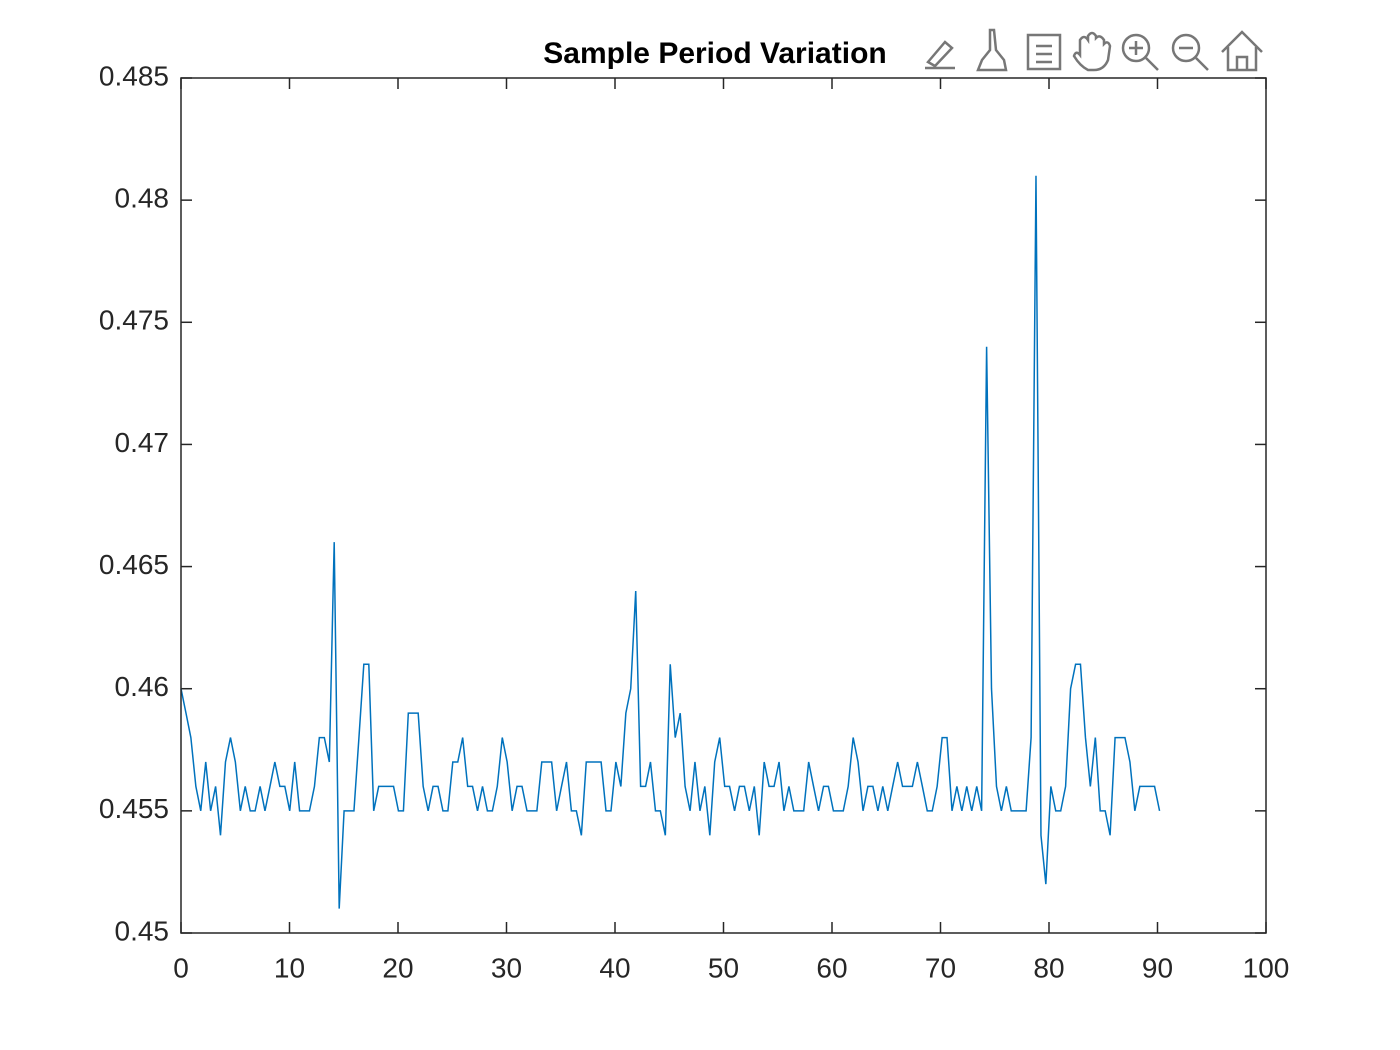  Describe the element at coordinates (1242, 51) in the screenshot. I see `home-button` at that location.